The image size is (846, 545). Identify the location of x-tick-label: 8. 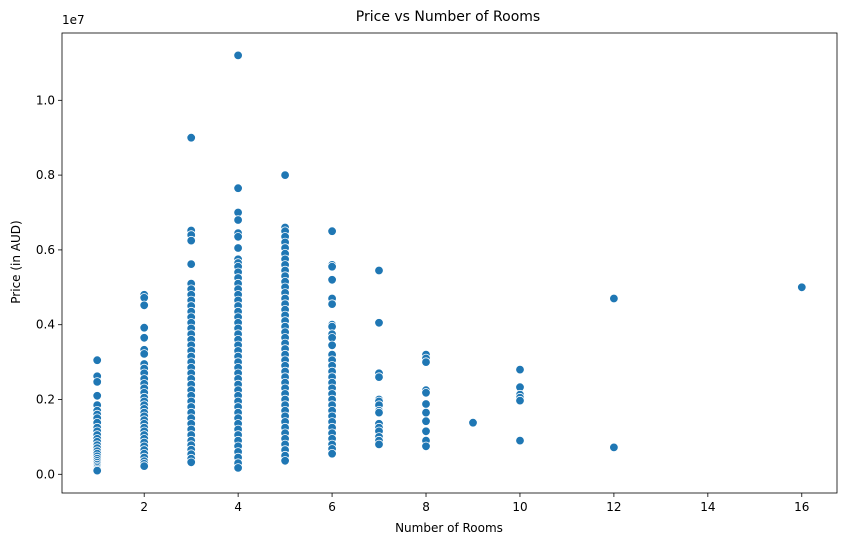
(426, 507).